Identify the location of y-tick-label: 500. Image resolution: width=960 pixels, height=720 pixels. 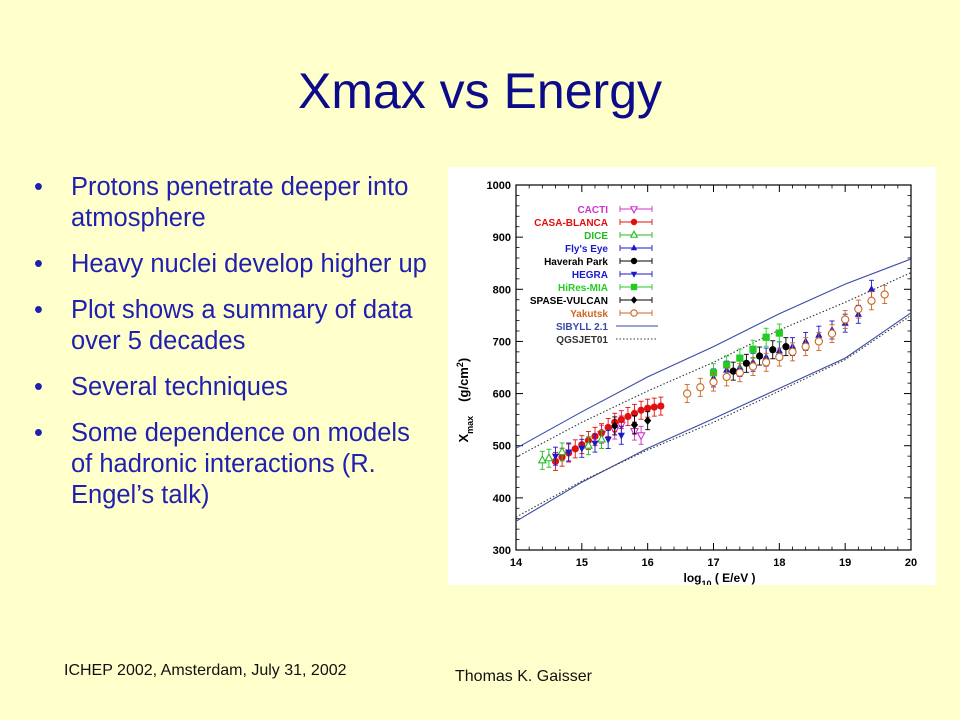
(502, 447).